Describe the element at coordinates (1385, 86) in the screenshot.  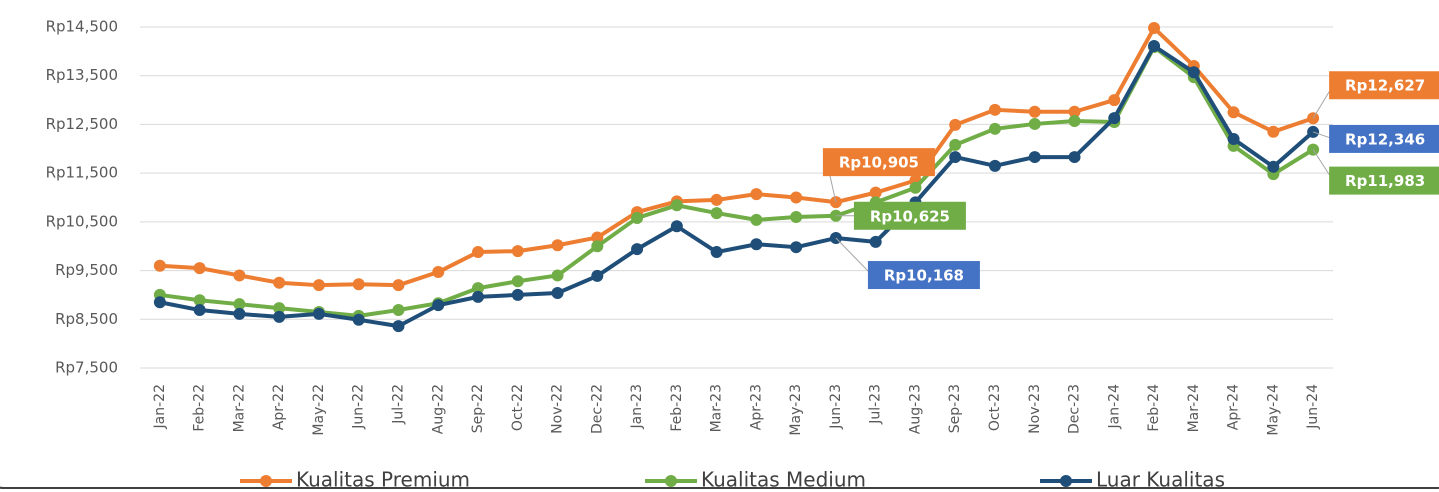
I see `value-label: Rp12,627` at that location.